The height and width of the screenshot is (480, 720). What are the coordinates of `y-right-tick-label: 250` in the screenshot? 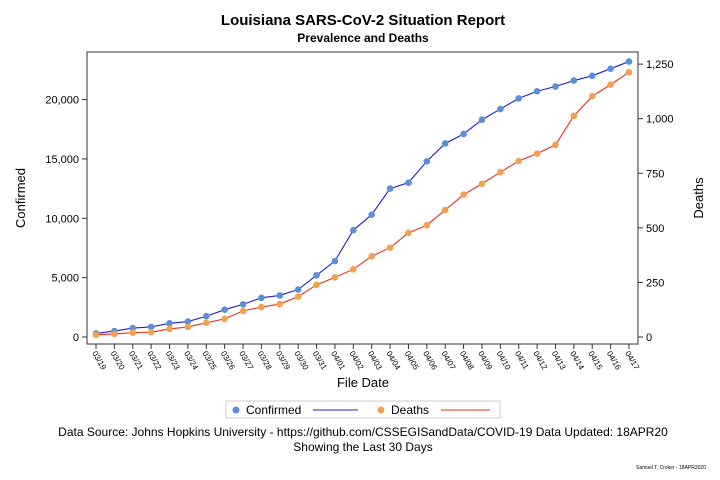 It's located at (655, 283).